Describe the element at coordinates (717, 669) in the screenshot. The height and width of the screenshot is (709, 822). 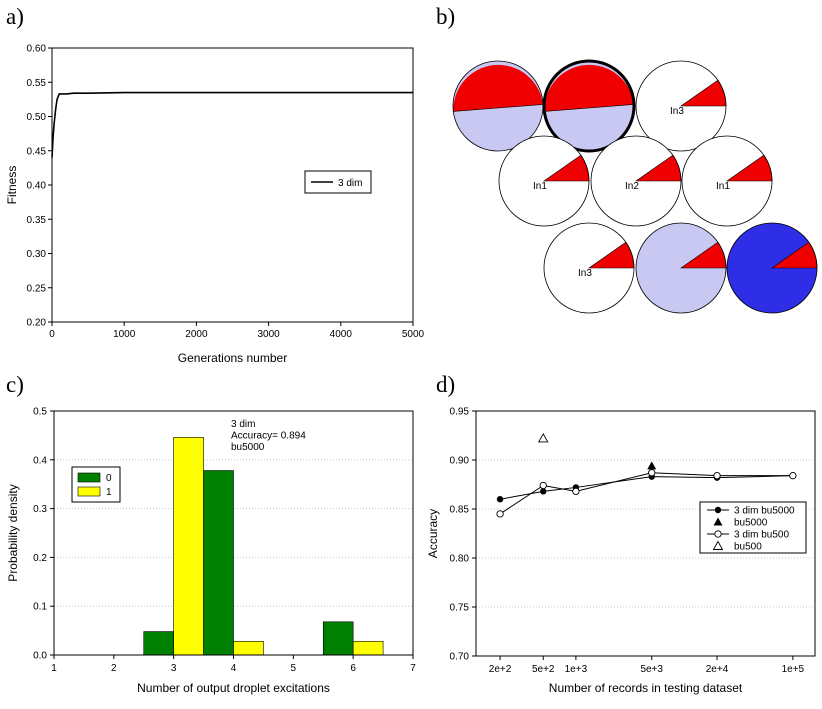
I see `x-tick-label: 2e+4` at that location.